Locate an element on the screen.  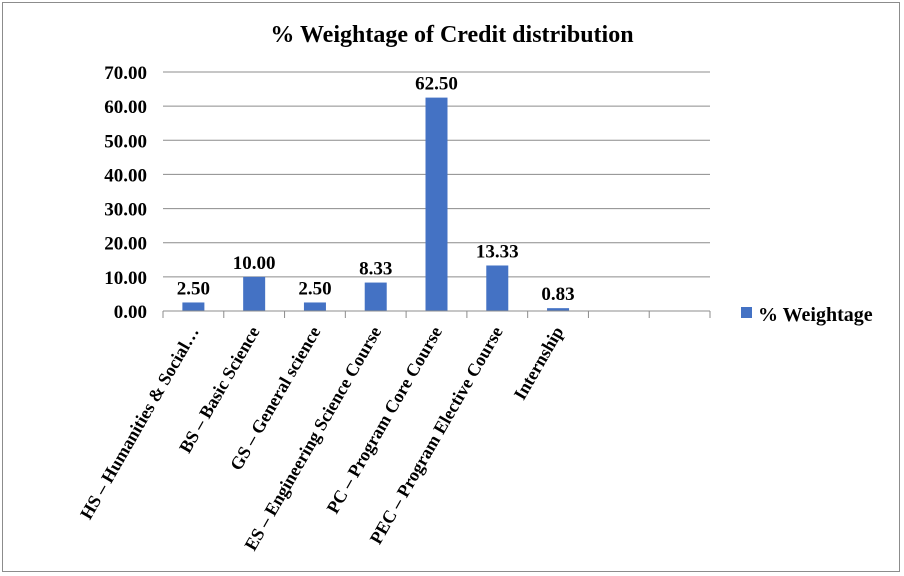
legend-label: % Weightage is located at coordinates (815, 315).